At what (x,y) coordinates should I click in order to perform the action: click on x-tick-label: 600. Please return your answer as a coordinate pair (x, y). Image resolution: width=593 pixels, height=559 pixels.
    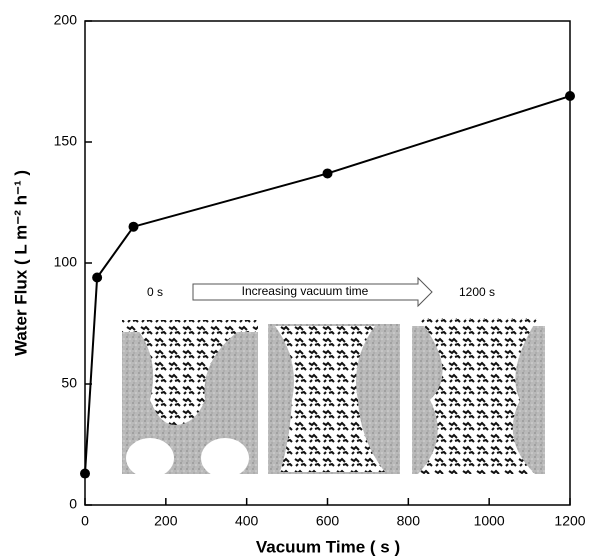
    Looking at the image, I should click on (328, 521).